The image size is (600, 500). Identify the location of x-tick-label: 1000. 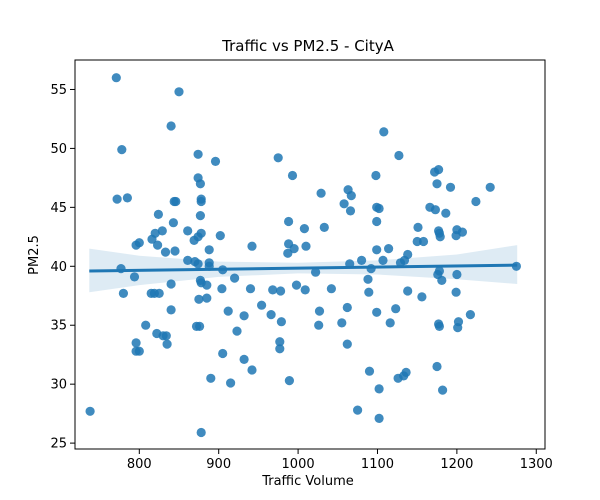
(298, 464).